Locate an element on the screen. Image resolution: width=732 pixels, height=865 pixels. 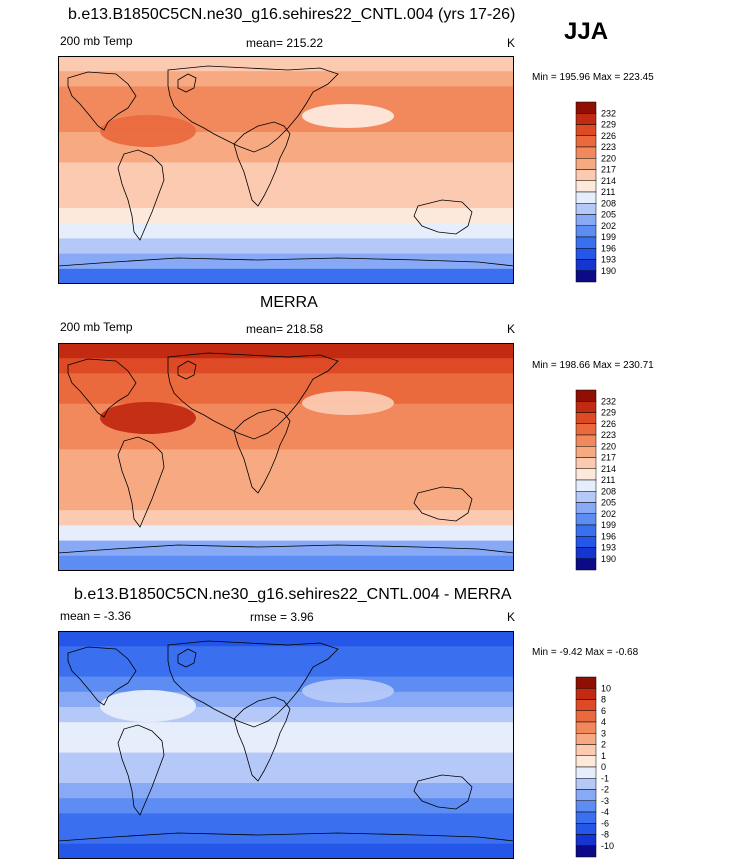
colorbar-tick-label: 10 is located at coordinates (606, 688).